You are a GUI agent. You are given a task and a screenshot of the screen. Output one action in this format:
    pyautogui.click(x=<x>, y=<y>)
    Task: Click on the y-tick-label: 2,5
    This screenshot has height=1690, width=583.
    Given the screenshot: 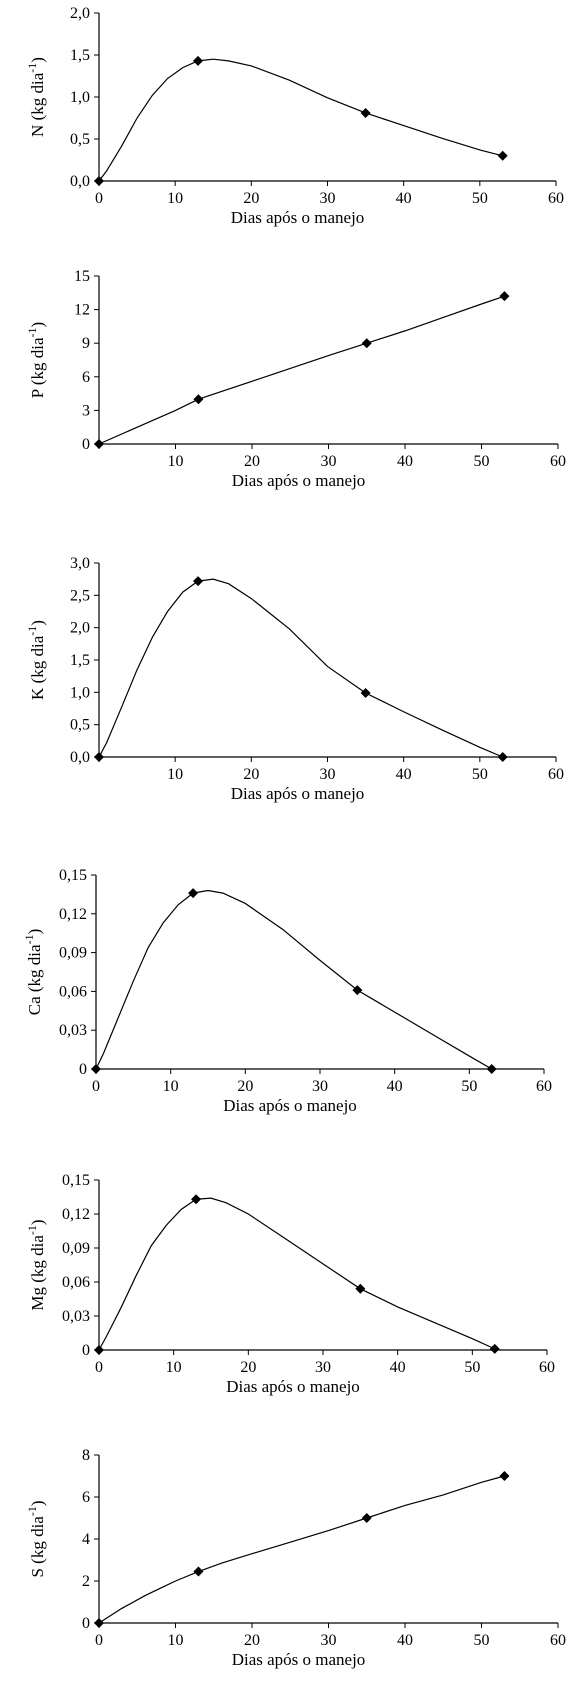 What is the action you would take?
    pyautogui.click(x=80, y=595)
    